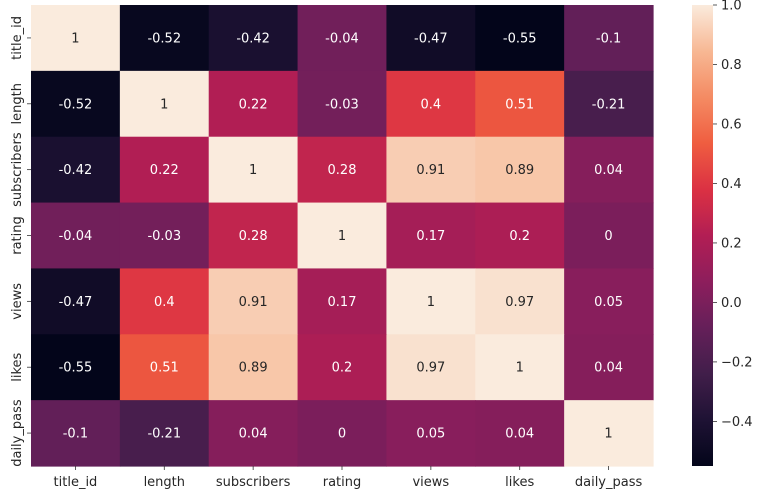 This screenshot has height=502, width=769. What do you see at coordinates (17, 103) in the screenshot?
I see `y-tick-label: length` at bounding box center [17, 103].